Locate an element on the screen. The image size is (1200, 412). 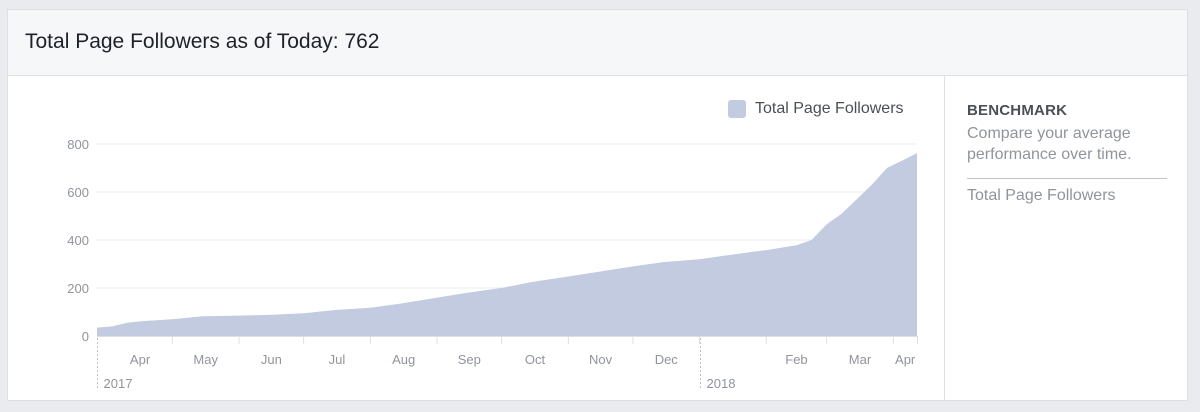
year-label: 2018 is located at coordinates (721, 383).